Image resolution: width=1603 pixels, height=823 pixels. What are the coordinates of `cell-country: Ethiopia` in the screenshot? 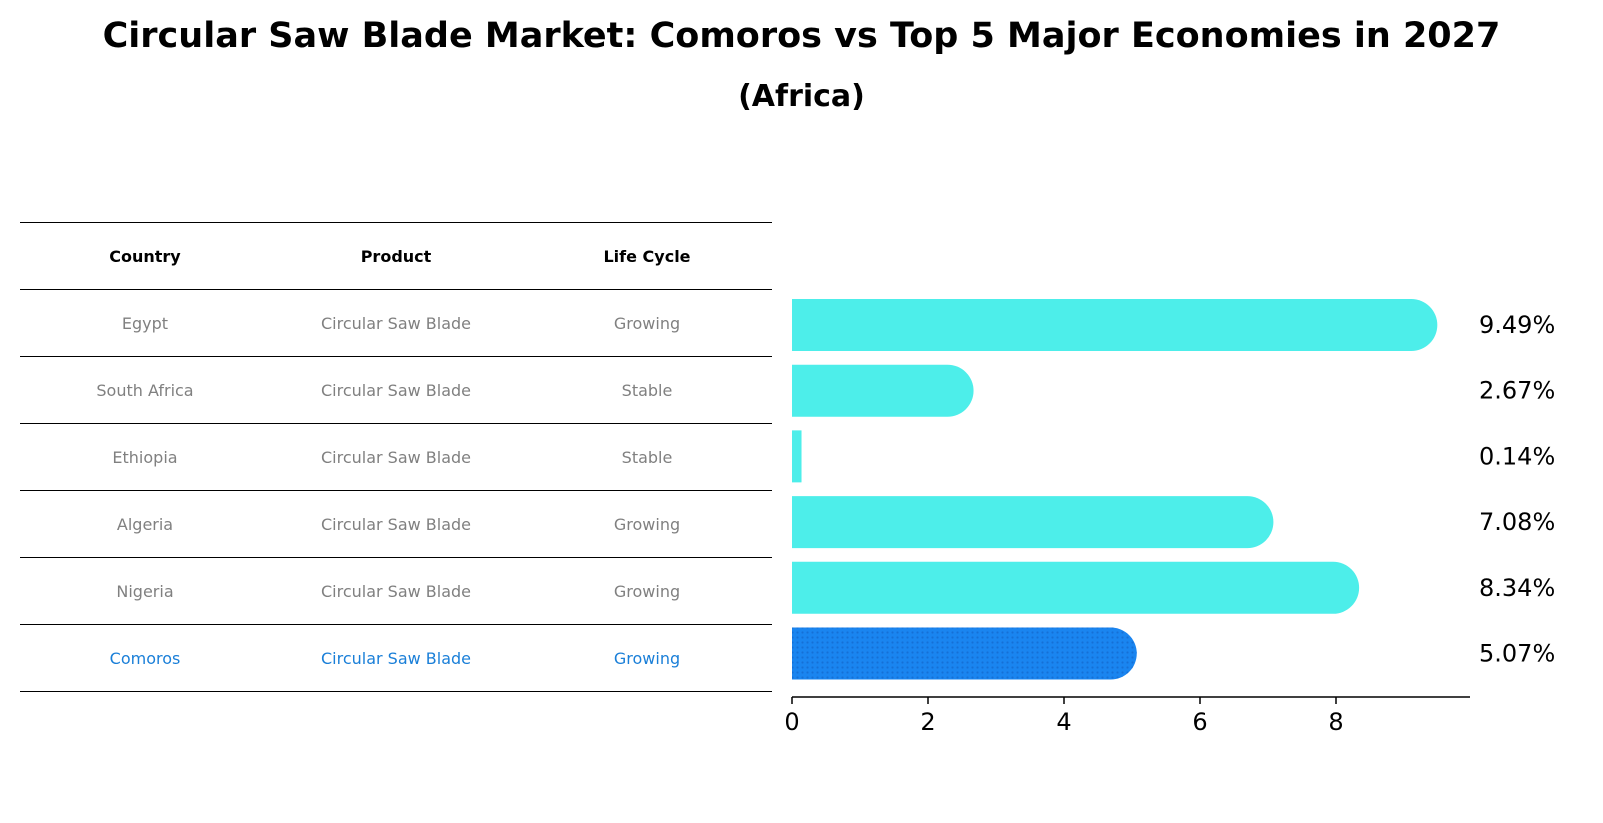 It's located at (145, 457).